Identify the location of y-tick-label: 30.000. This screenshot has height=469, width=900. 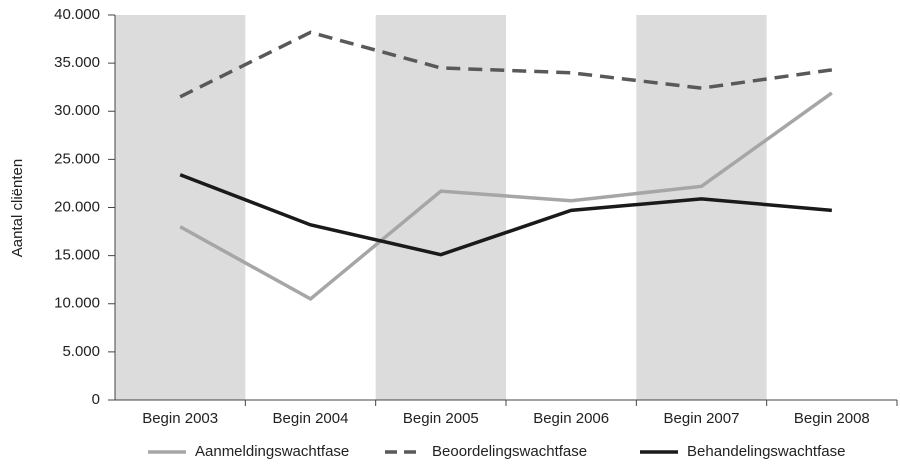
(77, 110).